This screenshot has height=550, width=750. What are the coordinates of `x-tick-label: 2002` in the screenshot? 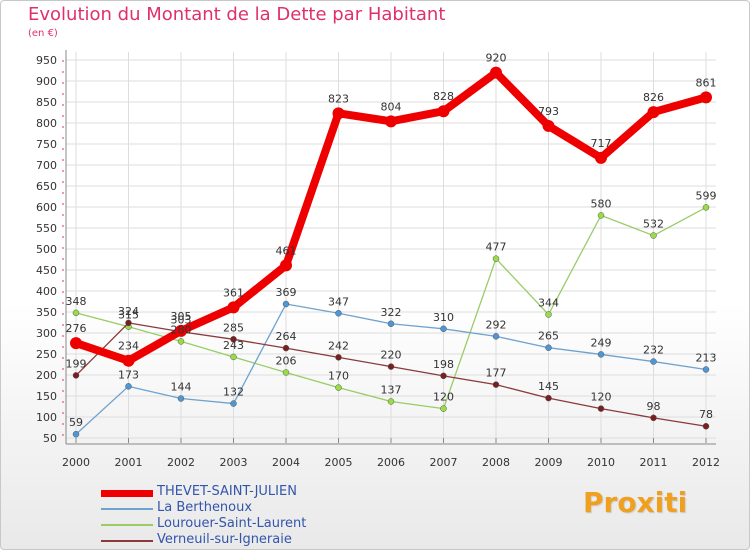 It's located at (181, 462).